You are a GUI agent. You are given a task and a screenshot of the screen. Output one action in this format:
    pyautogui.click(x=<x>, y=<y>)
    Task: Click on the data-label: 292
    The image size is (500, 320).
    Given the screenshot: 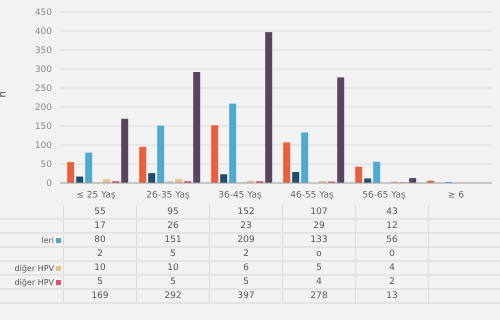 What is the action you would take?
    pyautogui.click(x=173, y=296)
    